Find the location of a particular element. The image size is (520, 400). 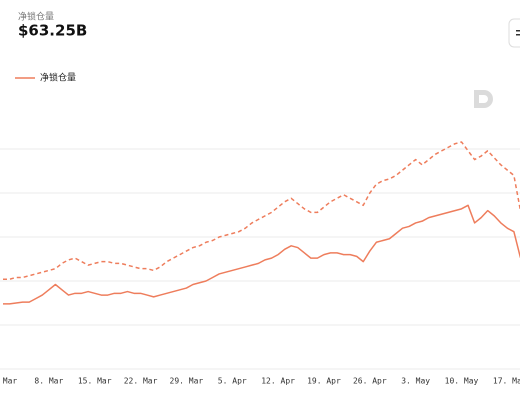

x-tick-label: 17. Ma is located at coordinates (506, 381).